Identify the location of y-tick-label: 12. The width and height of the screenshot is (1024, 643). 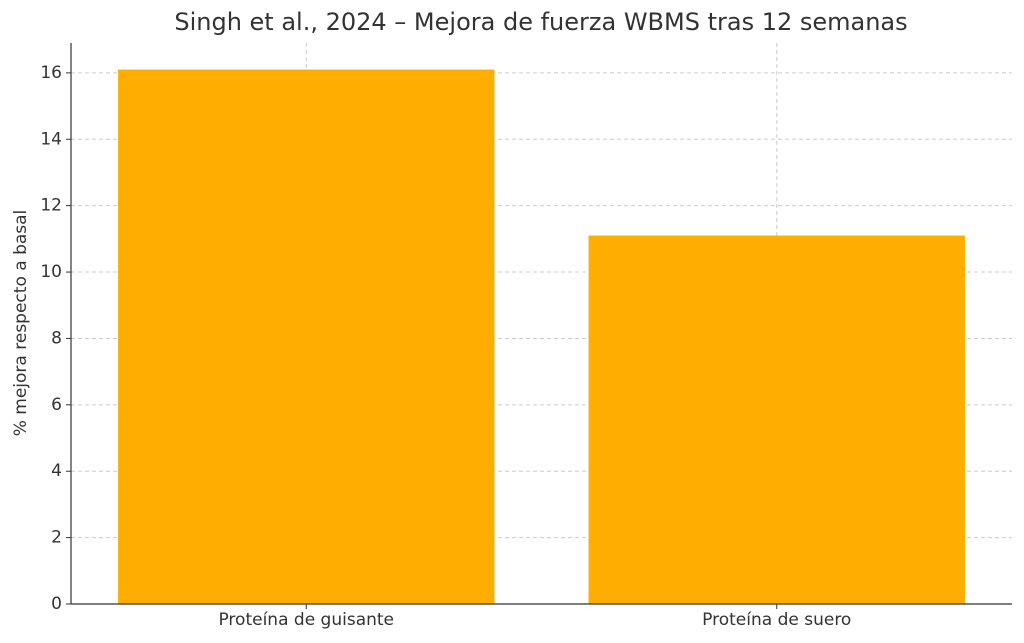
(51, 206).